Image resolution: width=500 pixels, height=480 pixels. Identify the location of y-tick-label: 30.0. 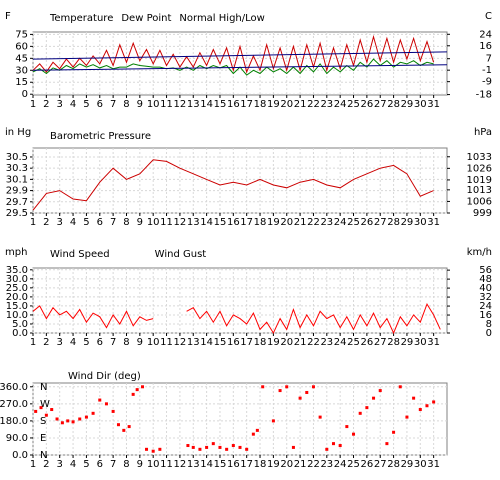
(17, 279).